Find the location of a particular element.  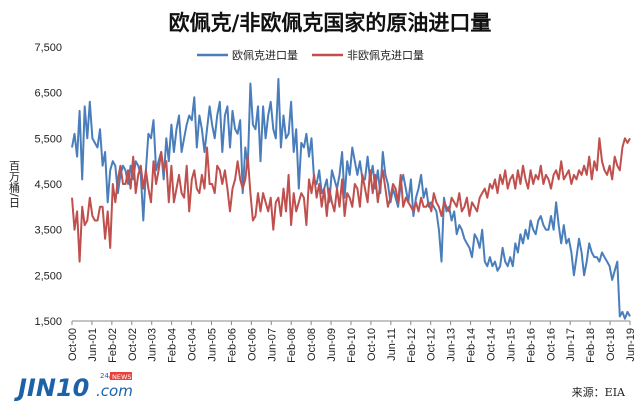

x-tick-label: Feb-02 is located at coordinates (113, 345).